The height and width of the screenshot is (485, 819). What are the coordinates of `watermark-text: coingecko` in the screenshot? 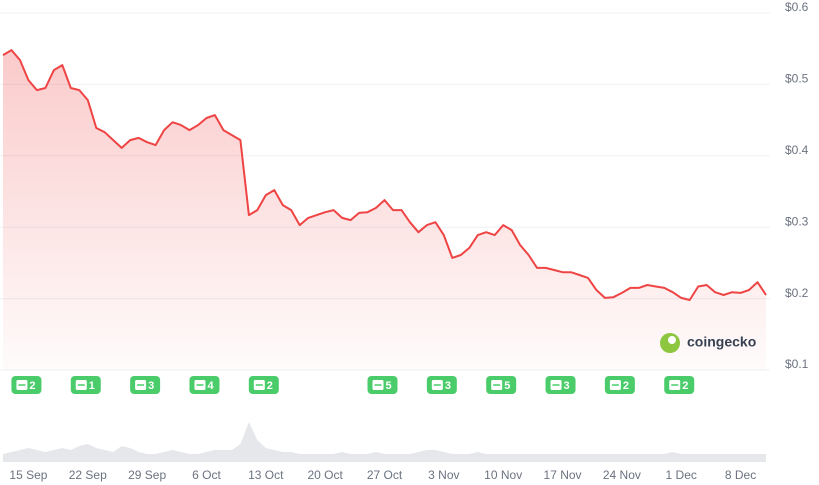 It's located at (721, 342).